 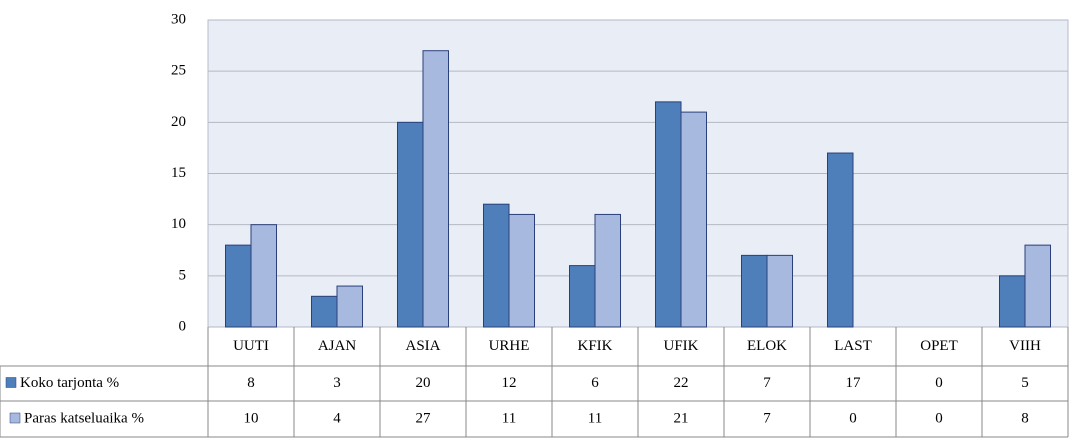 I want to click on table-value: 20, so click(x=423, y=383).